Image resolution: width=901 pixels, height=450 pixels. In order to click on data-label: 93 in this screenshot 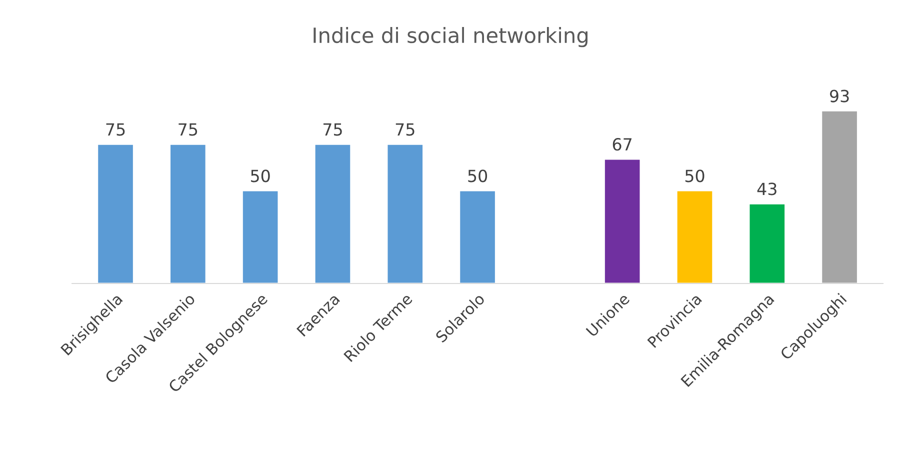, I will do `click(839, 96)`.